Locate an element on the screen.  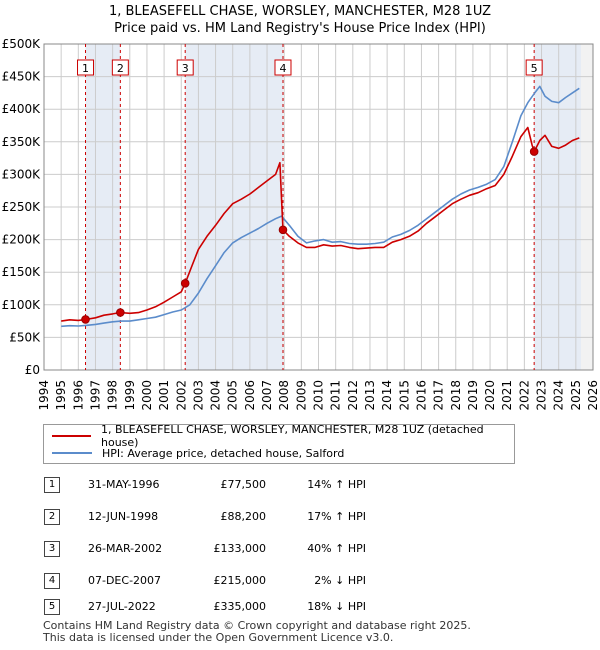
x-tick-label: 2013 is located at coordinates (370, 395).